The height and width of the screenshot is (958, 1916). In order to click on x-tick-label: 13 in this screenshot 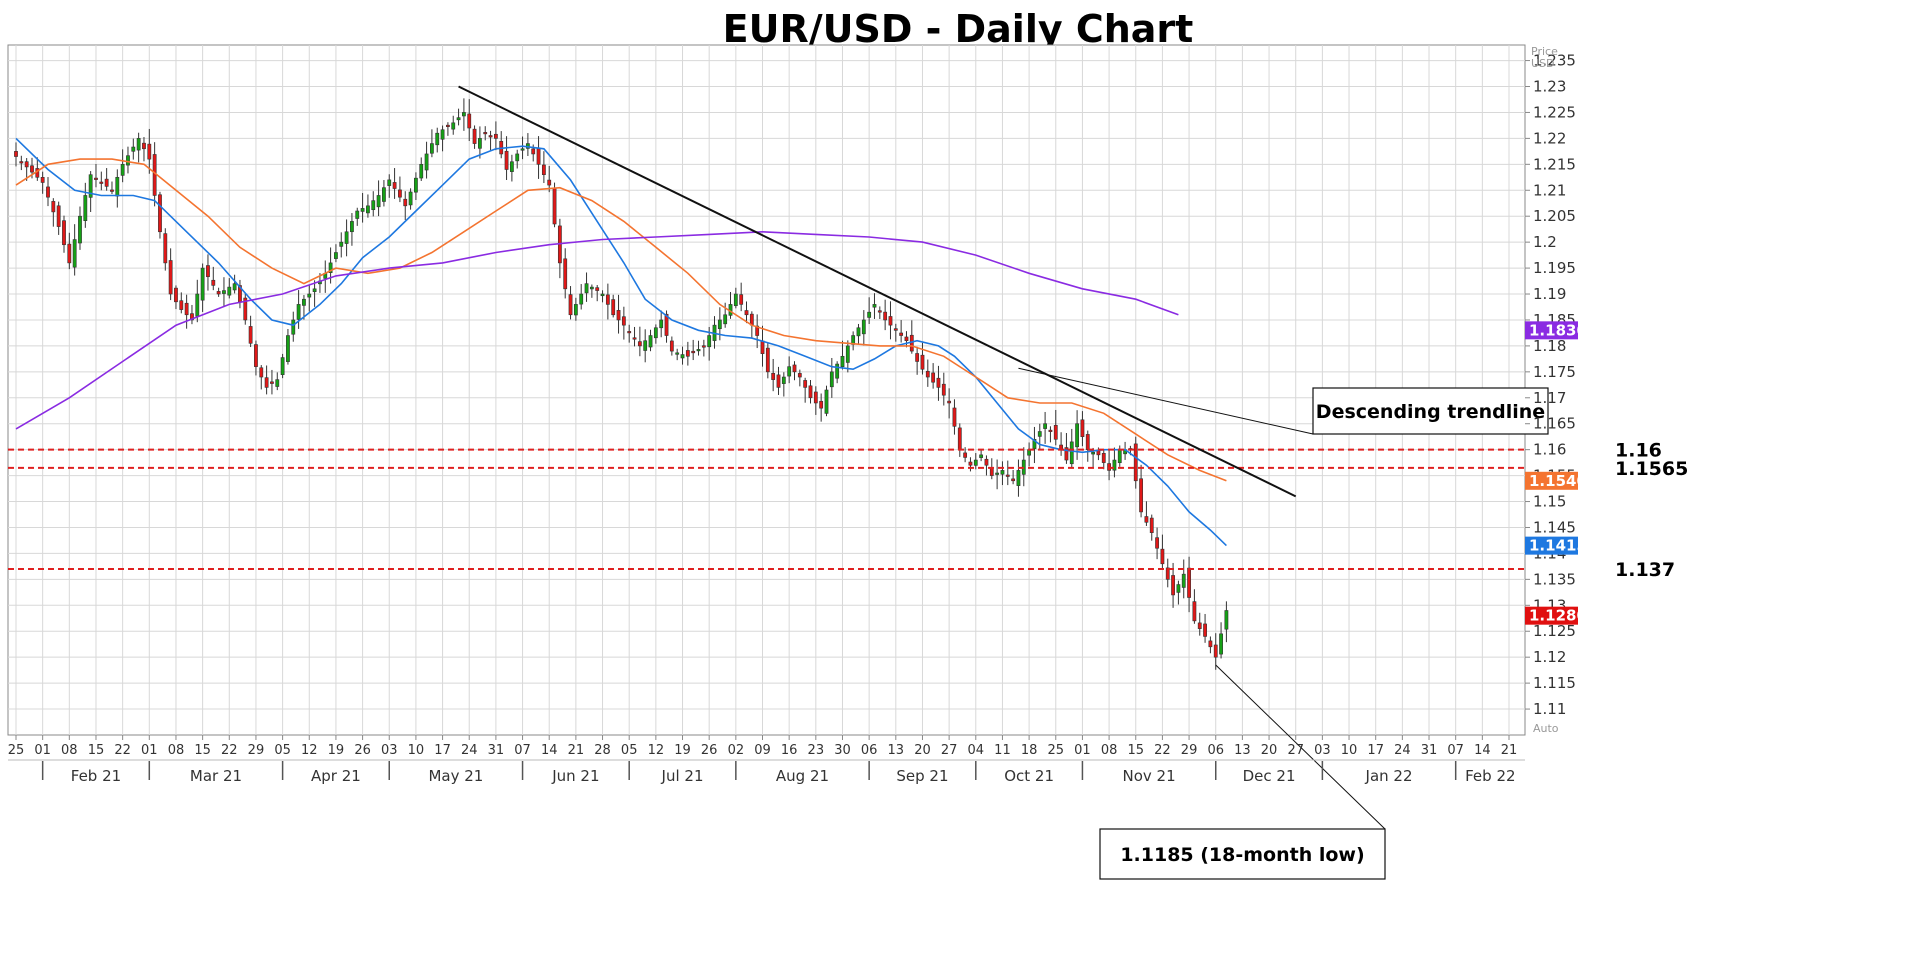, I will do `click(1242, 750)`.